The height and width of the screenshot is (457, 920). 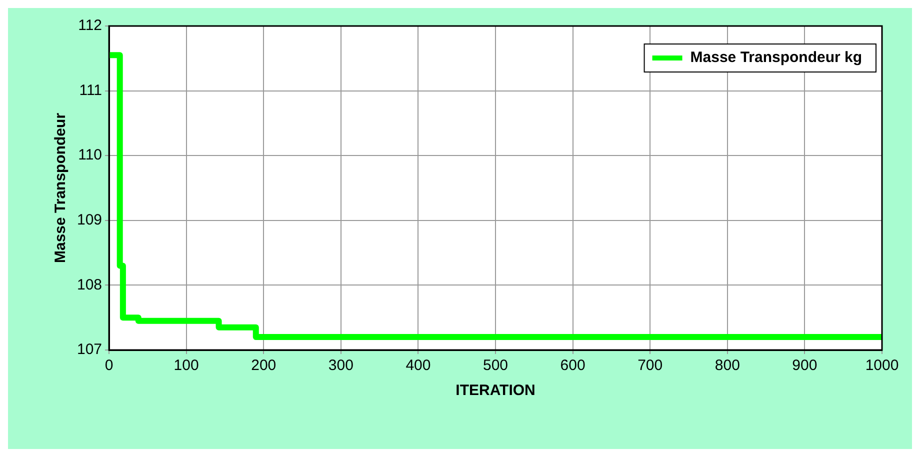 I want to click on legend-label: Masse Transpondeur kg, so click(x=776, y=57).